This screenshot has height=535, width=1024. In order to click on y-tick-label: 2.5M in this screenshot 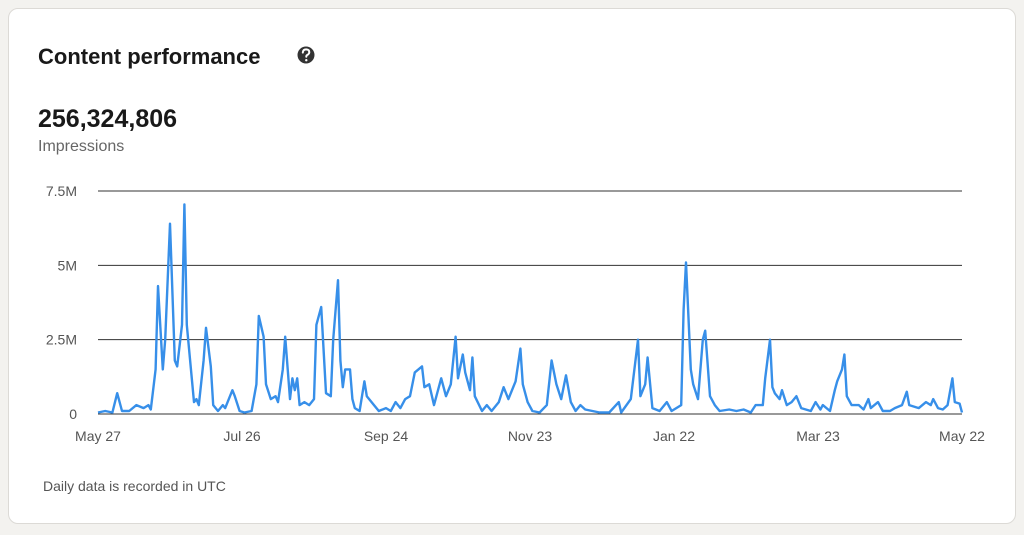, I will do `click(61, 340)`.